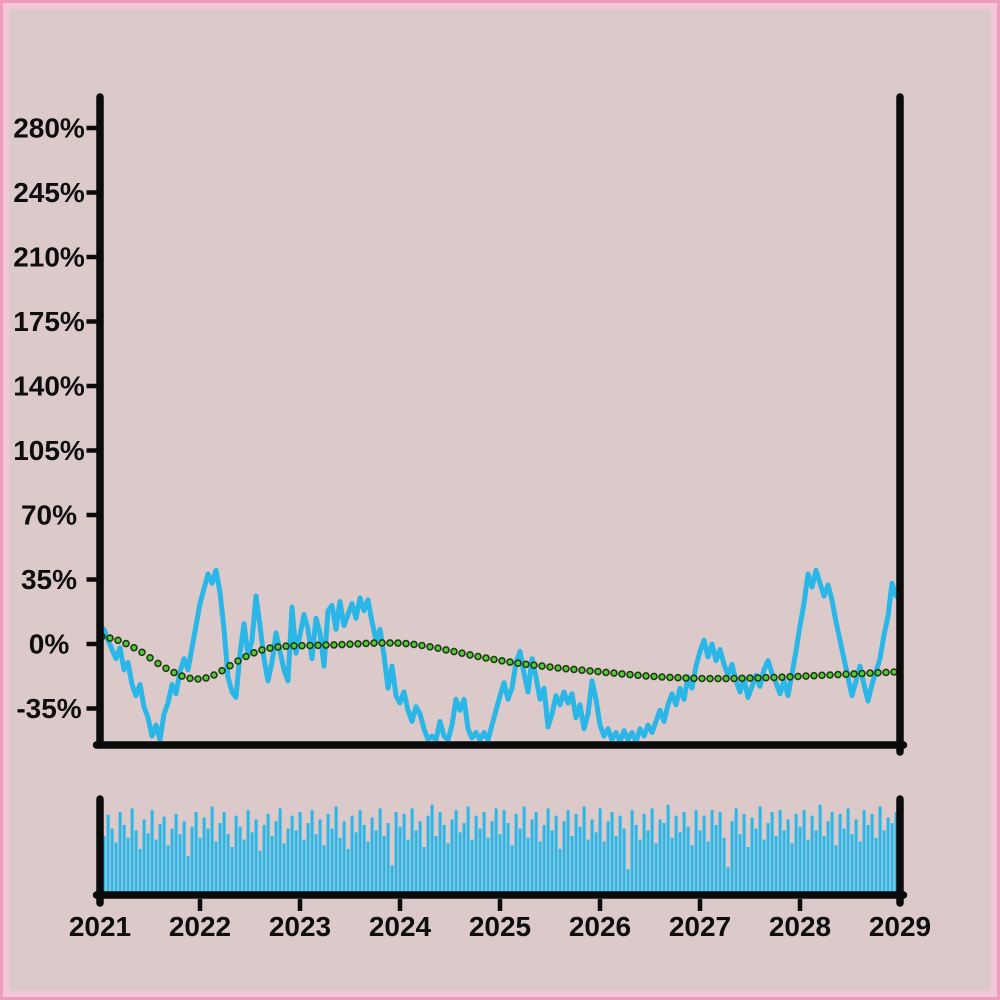  Describe the element at coordinates (49, 128) in the screenshot. I see `y-tick-label: 280%` at that location.